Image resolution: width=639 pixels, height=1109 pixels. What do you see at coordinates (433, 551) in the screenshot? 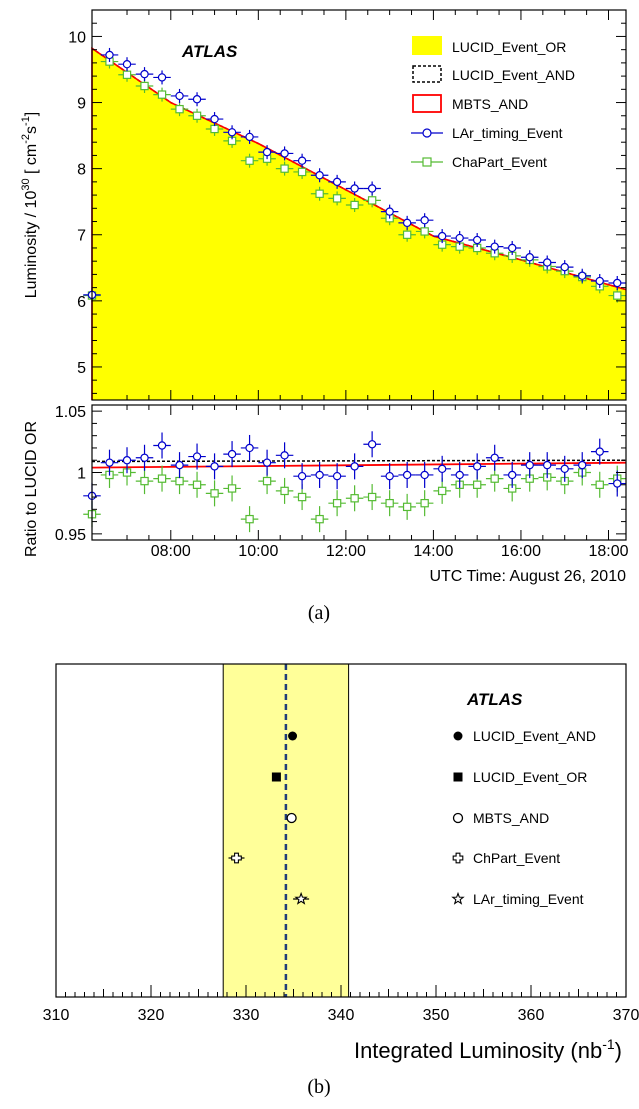
I see `x-tick-label: 14:00` at bounding box center [433, 551].